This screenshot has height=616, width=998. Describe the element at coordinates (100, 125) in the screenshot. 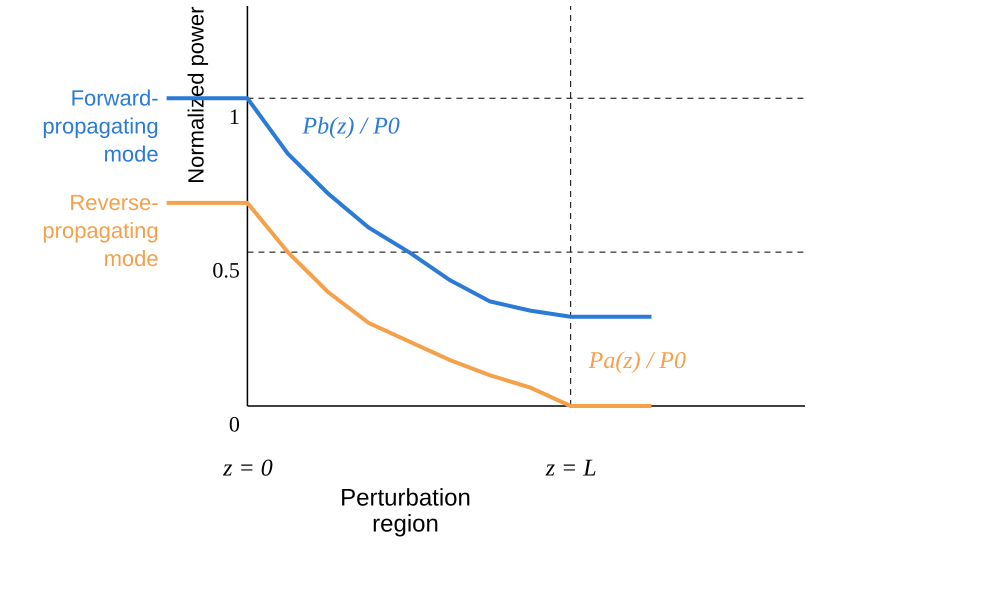

I see `annotation: Forward-propagating mode` at that location.